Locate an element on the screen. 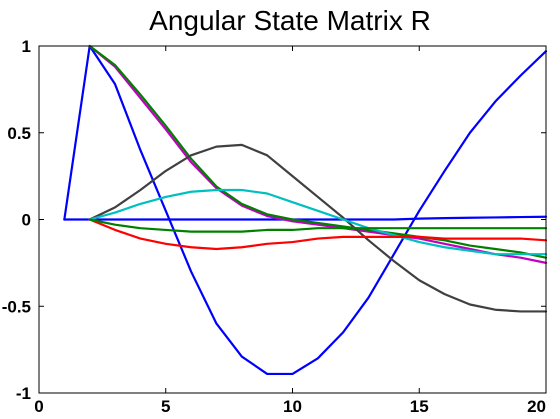  y-tick-label: 0.5 is located at coordinates (19, 133).